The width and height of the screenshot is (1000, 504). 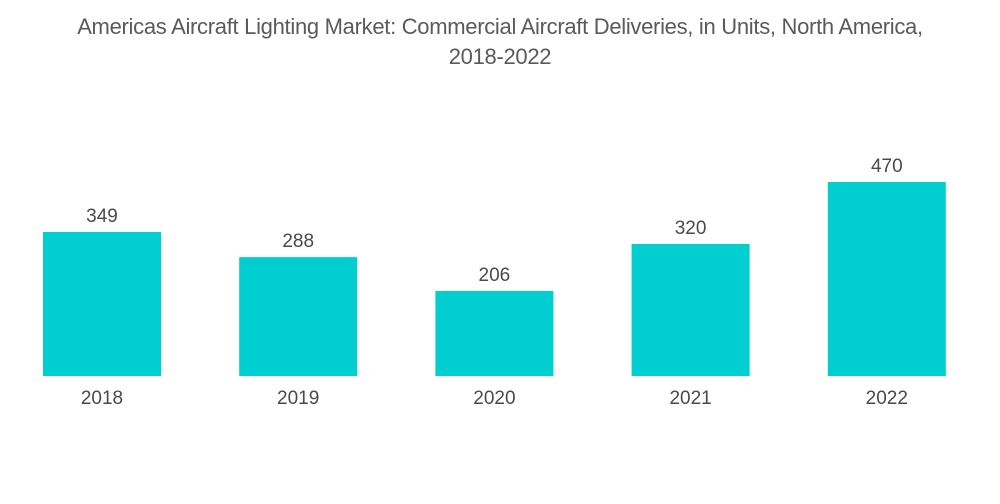 What do you see at coordinates (298, 241) in the screenshot?
I see `value-label-2019: 288` at bounding box center [298, 241].